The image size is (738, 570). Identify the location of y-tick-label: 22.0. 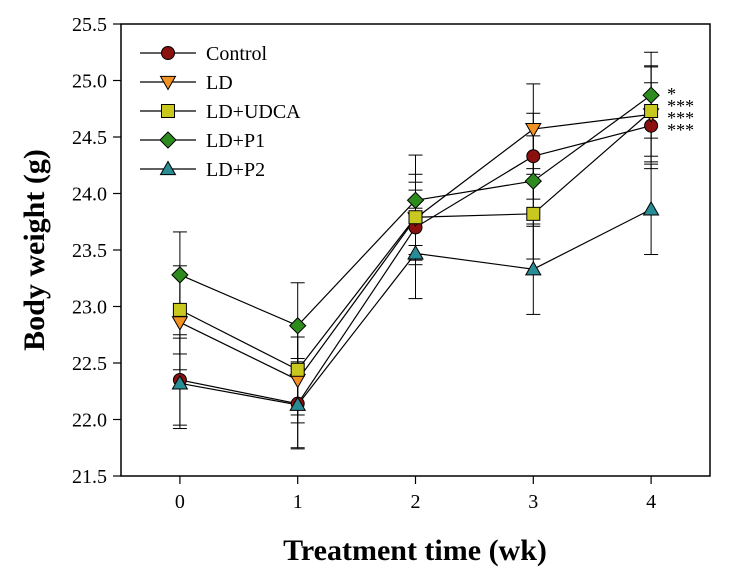
(89, 421).